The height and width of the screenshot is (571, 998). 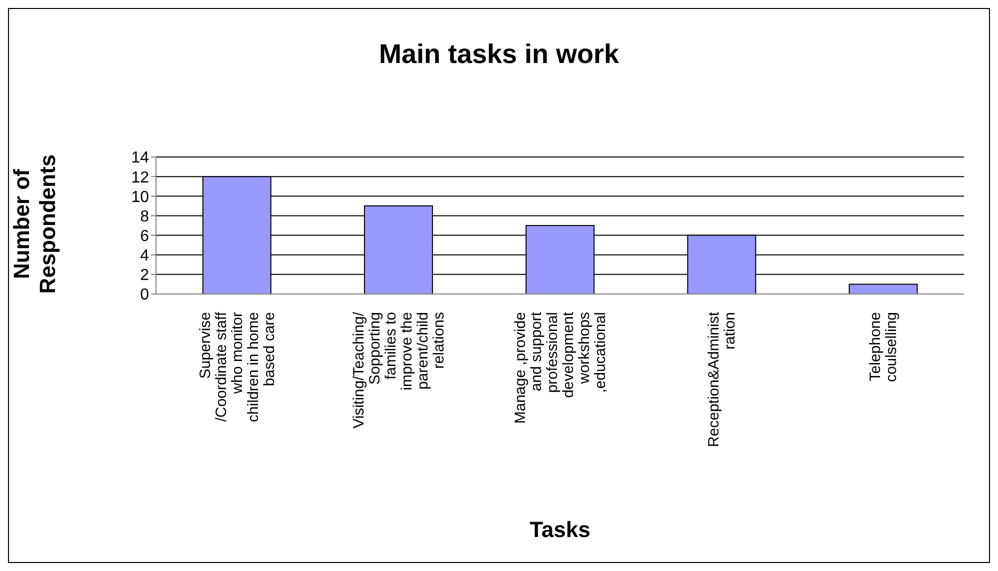 I want to click on x-tick-label: Telephone coulselling, so click(x=883, y=347).